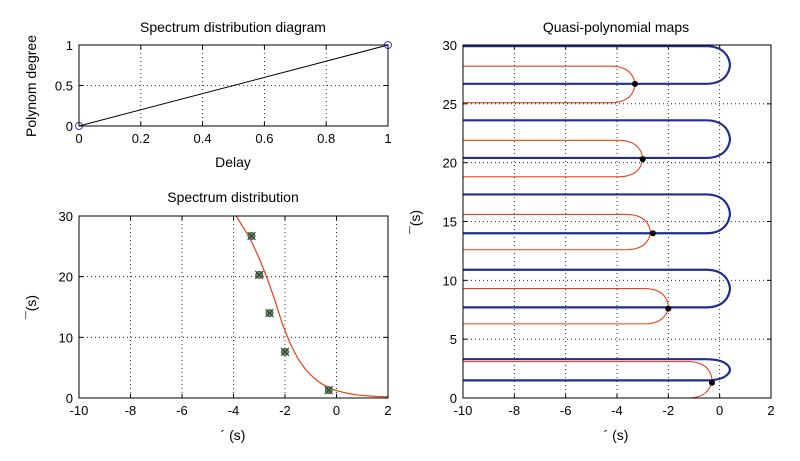 The height and width of the screenshot is (461, 800). Describe the element at coordinates (203, 138) in the screenshot. I see `x-tick-label: 0.4` at that location.